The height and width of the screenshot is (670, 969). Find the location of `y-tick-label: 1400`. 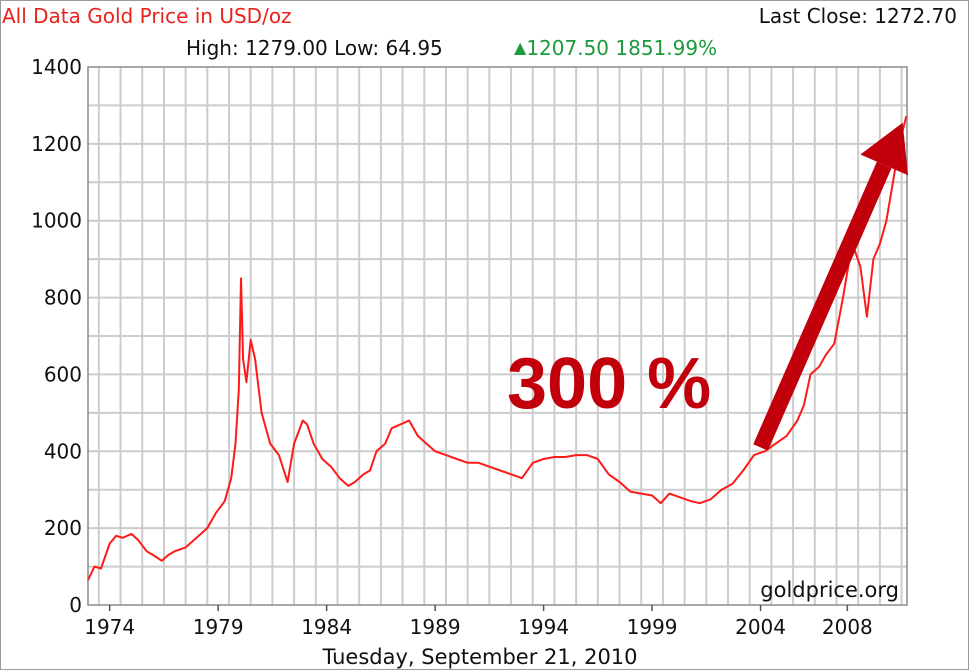

y-tick-label: 1400 is located at coordinates (56, 67).